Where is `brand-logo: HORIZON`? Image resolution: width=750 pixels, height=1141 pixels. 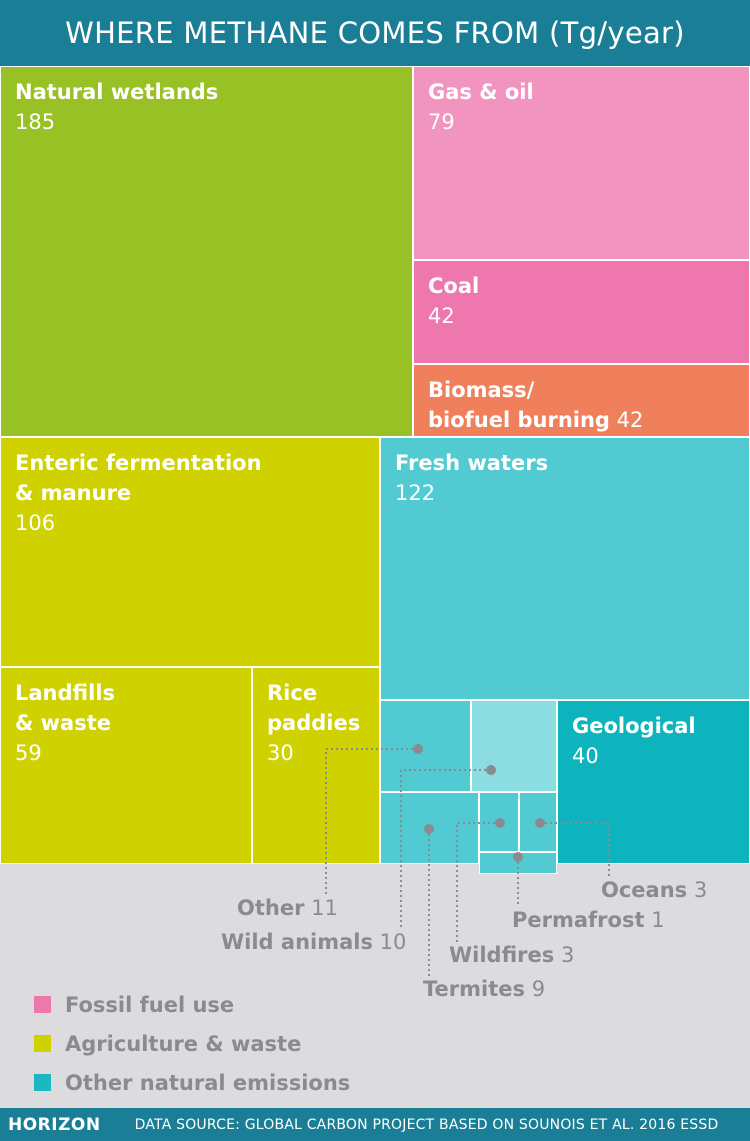 brand-logo: HORIZON is located at coordinates (54, 1124).